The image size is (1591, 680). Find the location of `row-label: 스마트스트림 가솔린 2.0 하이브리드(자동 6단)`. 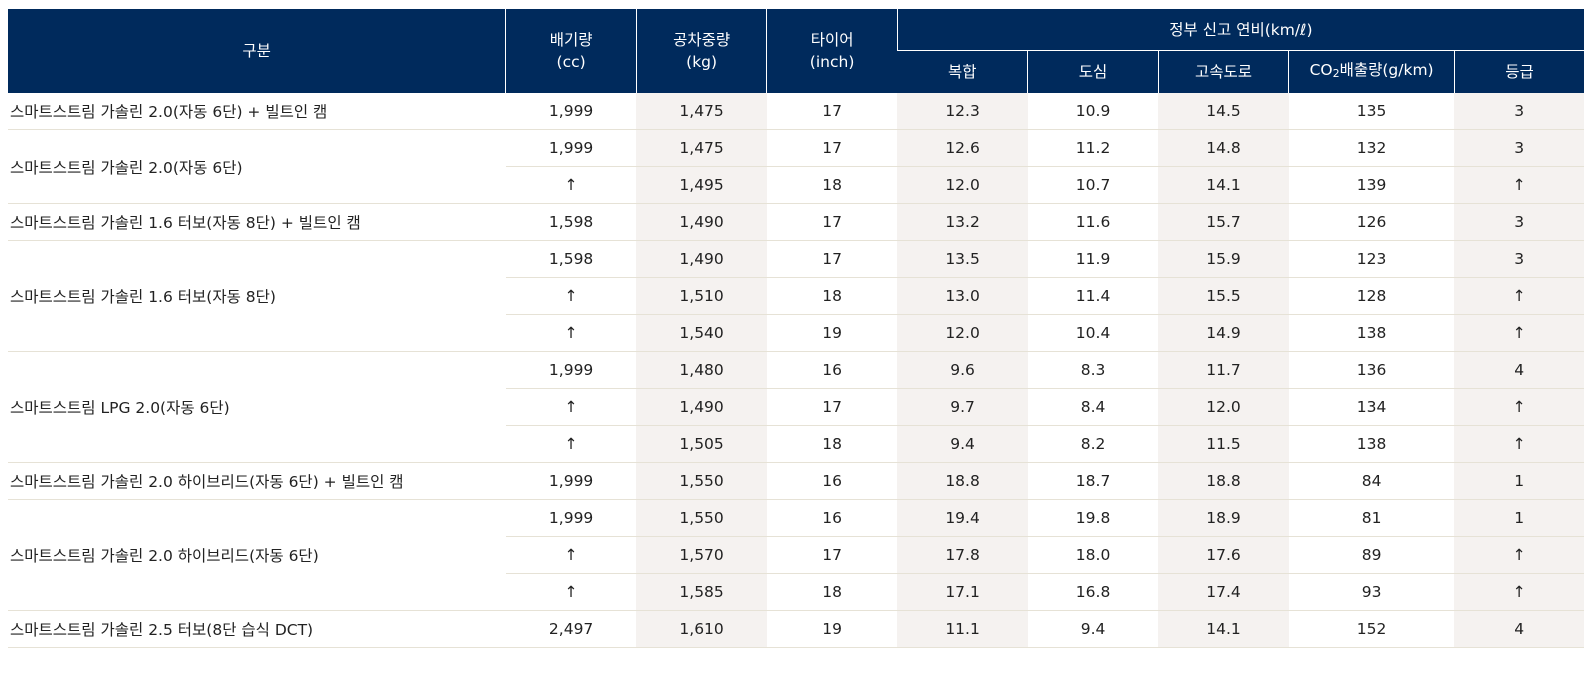

row-label: 스마트스트림 가솔린 2.0 하이브리드(자동 6단) is located at coordinates (257, 555).